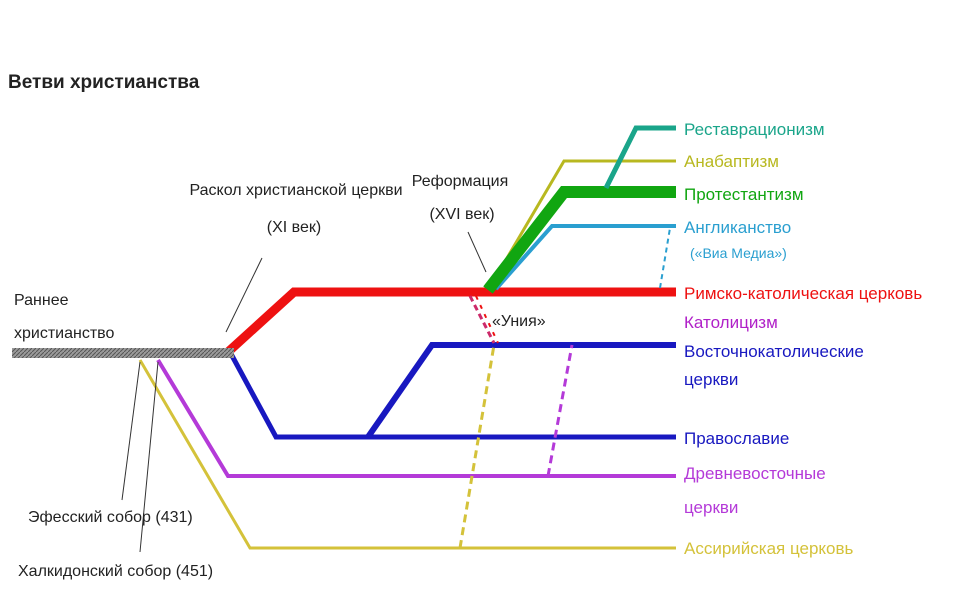 The width and height of the screenshot is (960, 604). I want to click on restorationism-line, so click(639, 157).